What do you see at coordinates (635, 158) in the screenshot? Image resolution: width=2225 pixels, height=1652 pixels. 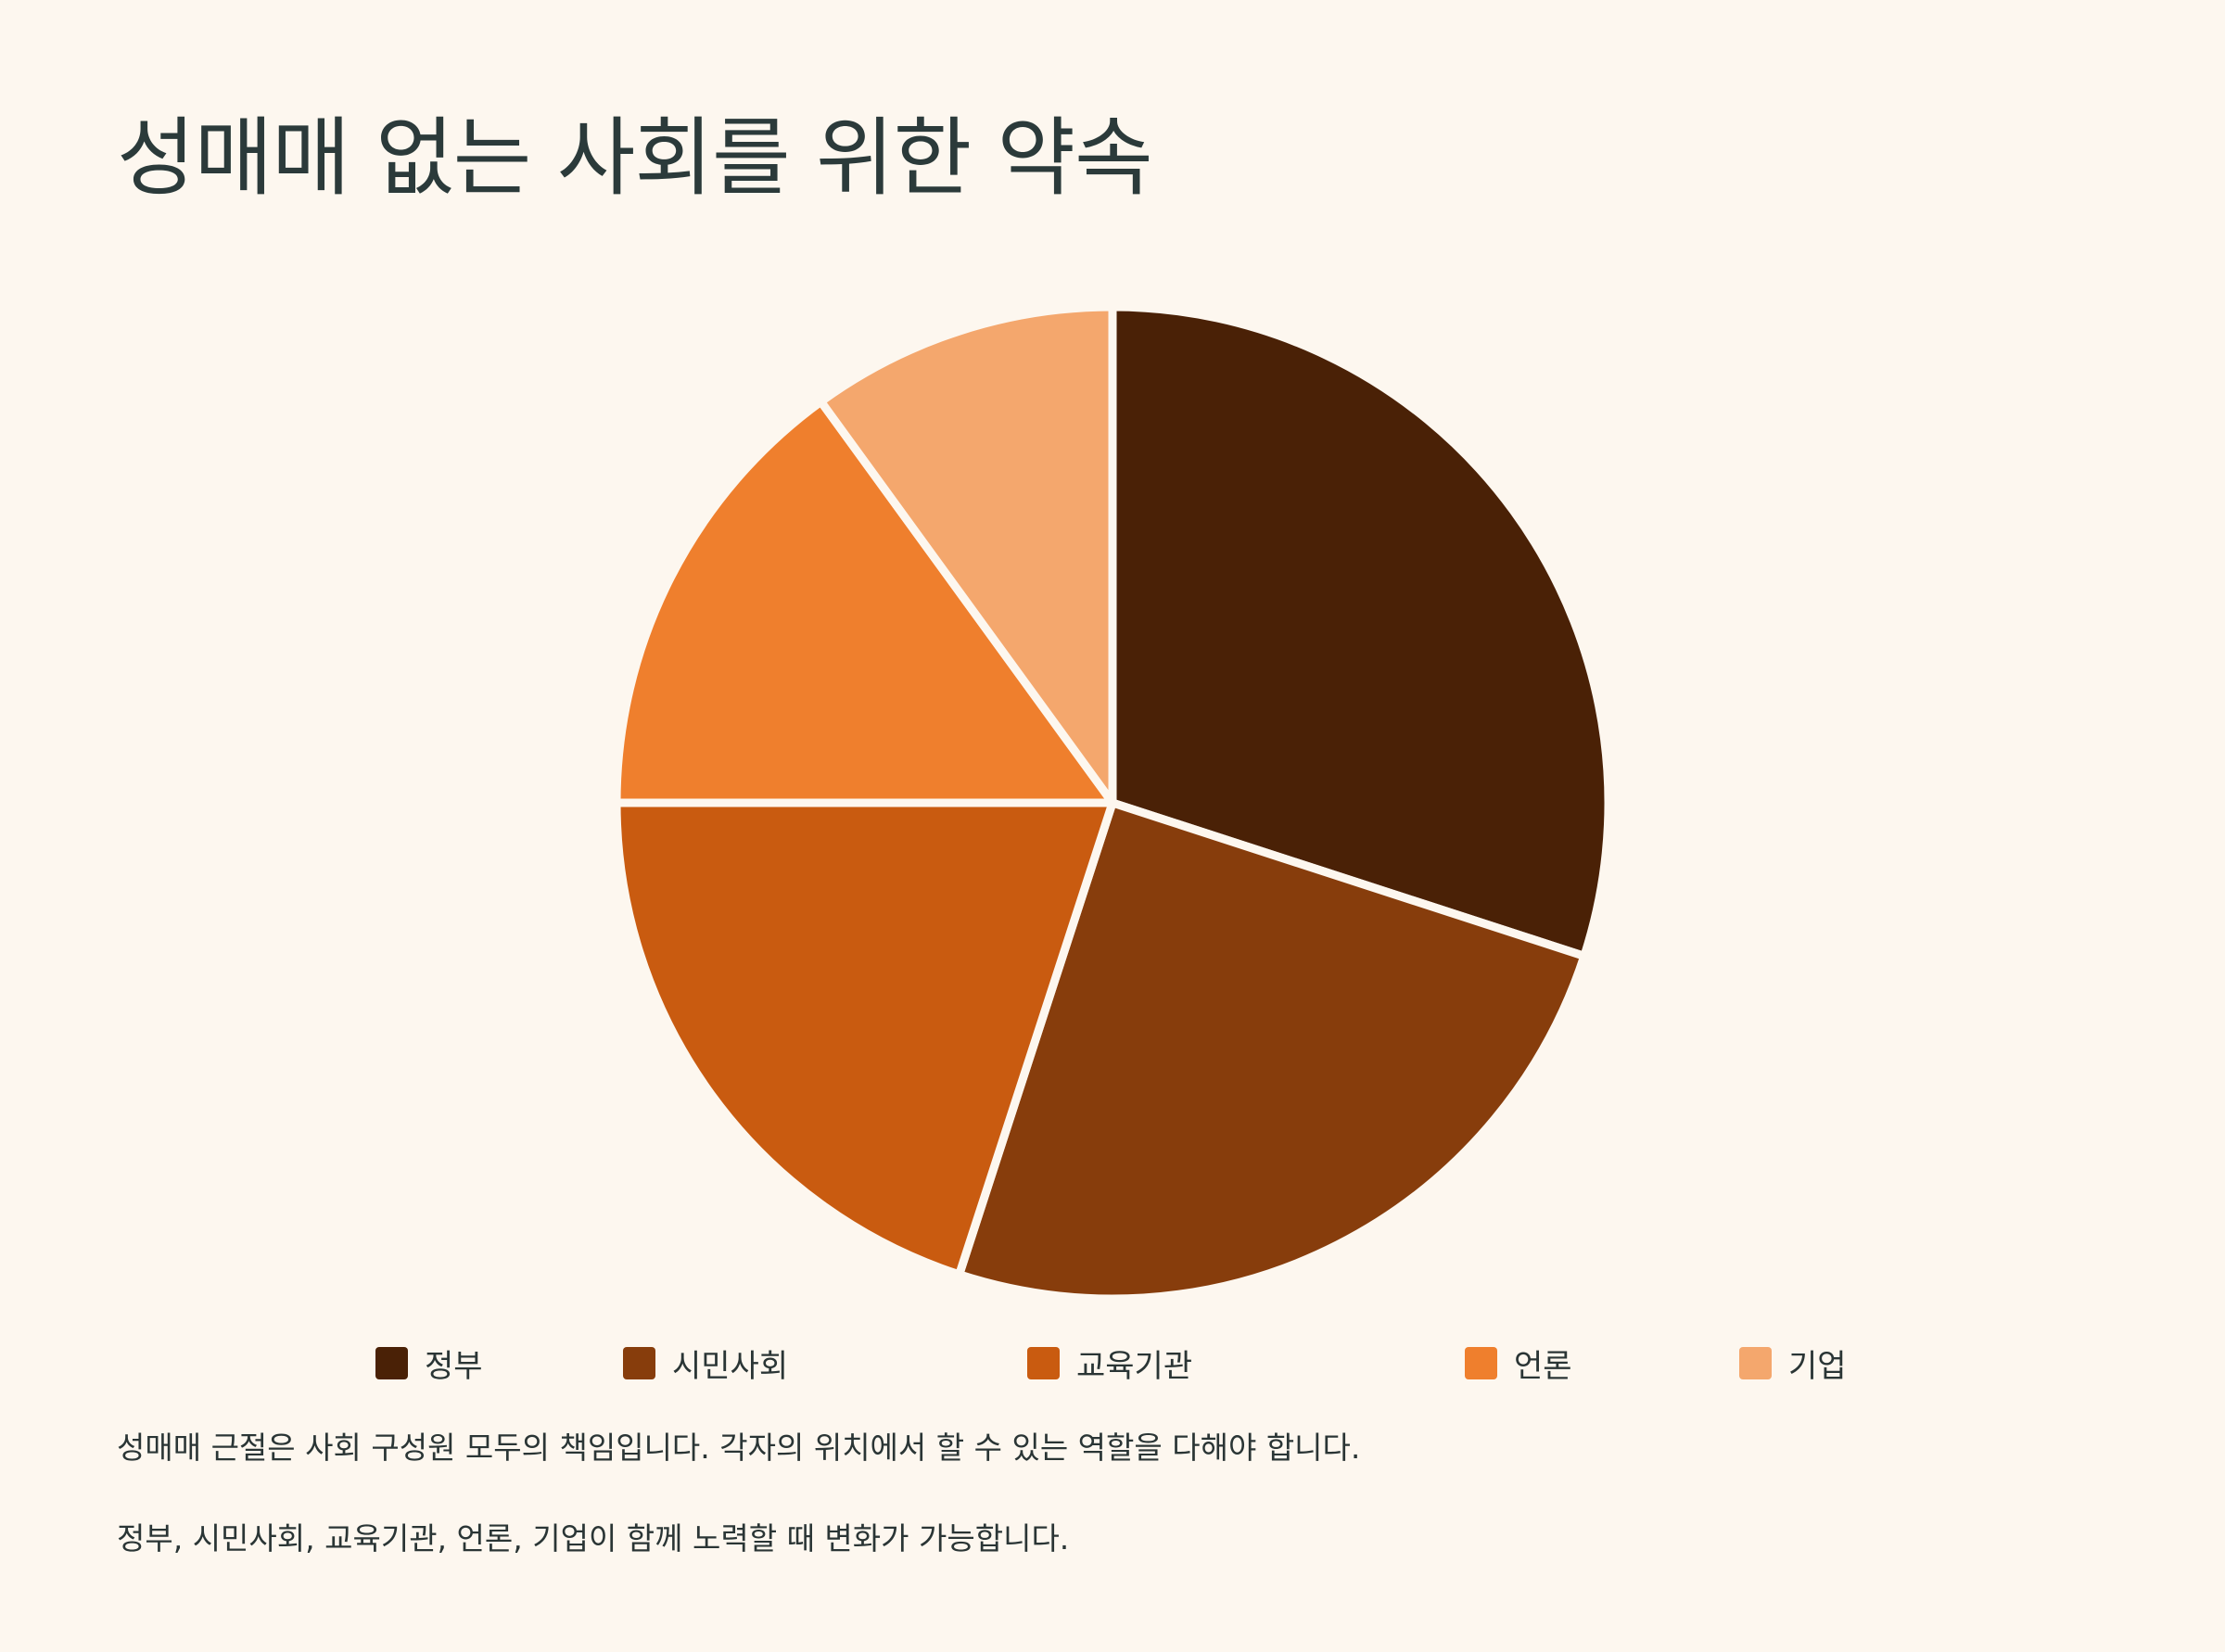 I see `chart-title: 성매매 없는 사회를 위한 약속` at bounding box center [635, 158].